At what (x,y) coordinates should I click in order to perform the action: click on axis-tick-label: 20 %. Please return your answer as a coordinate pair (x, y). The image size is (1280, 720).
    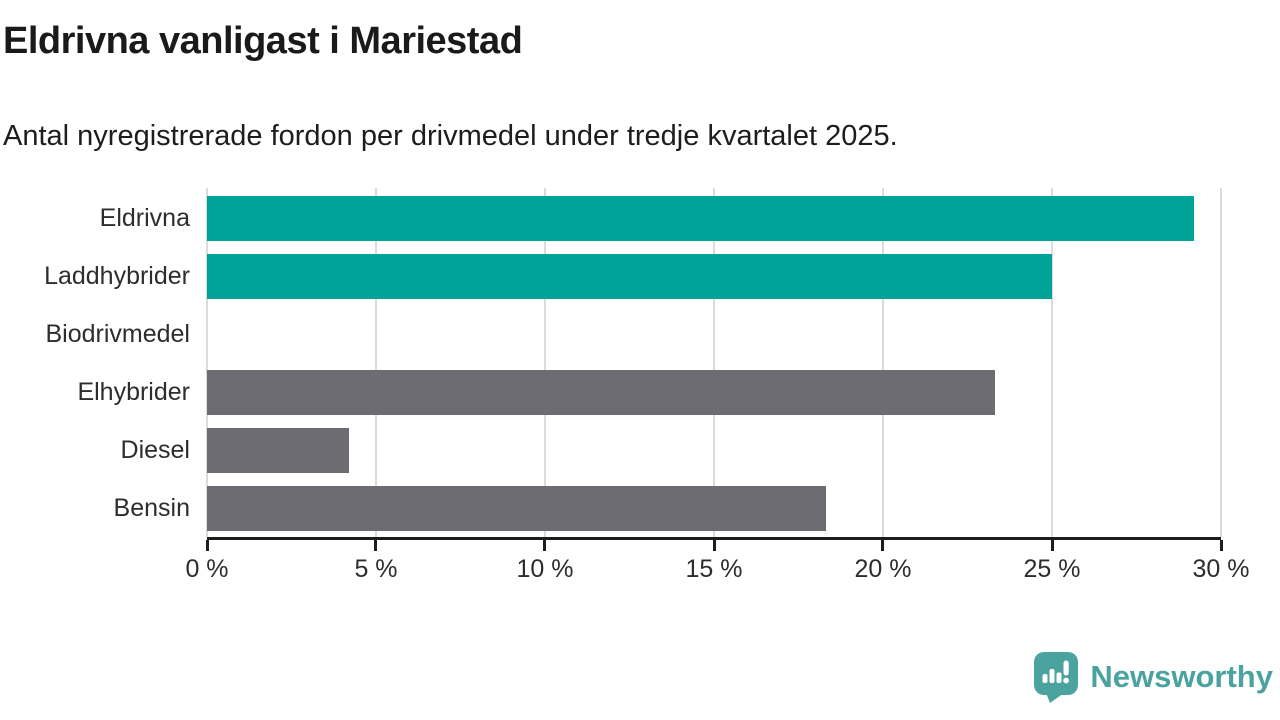
    Looking at the image, I should click on (883, 569).